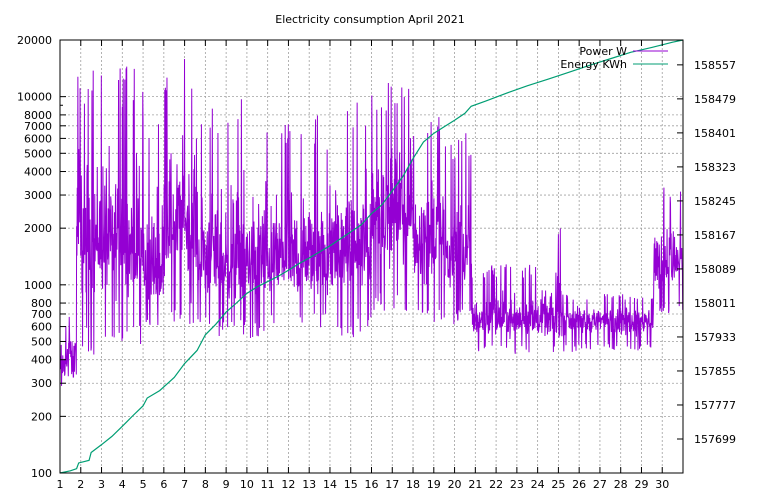 This screenshot has height=500, width=768. What do you see at coordinates (226, 484) in the screenshot?
I see `x-tick-label: 9` at bounding box center [226, 484].